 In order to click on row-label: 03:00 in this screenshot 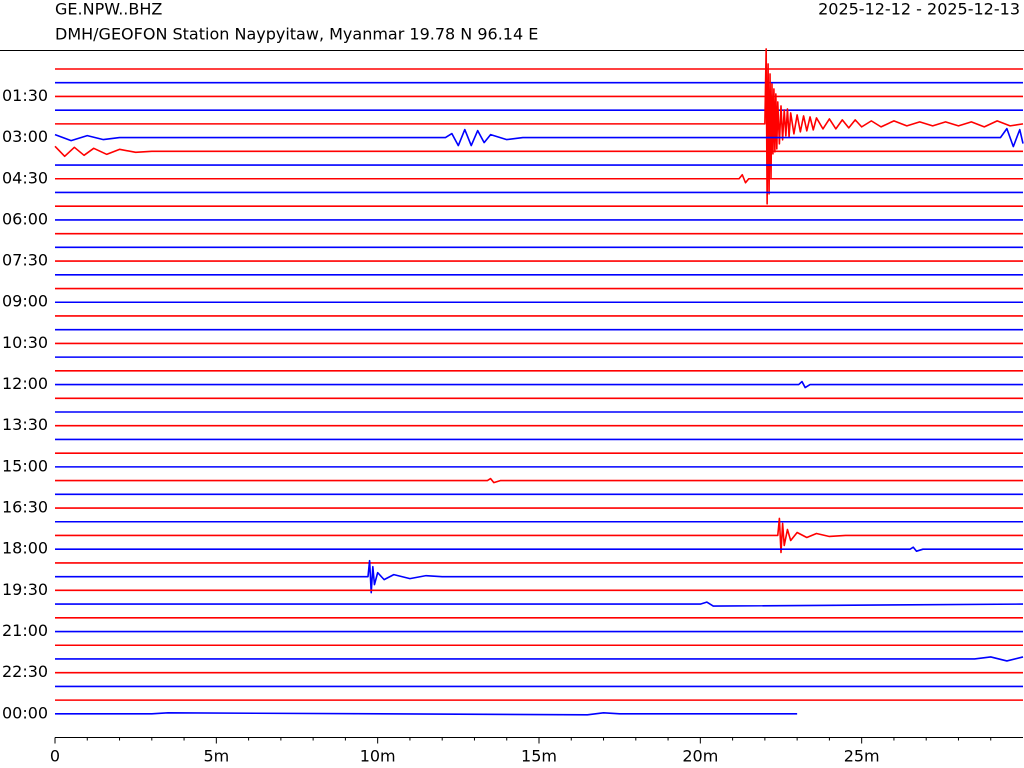, I will do `click(25, 136)`.